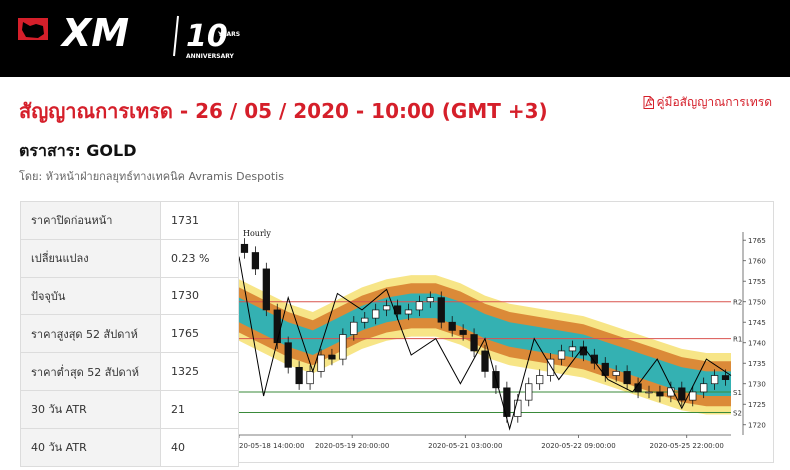 The width and height of the screenshot is (790, 470). I want to click on table-row: ปัจจุบัน 1730, so click(129, 296).